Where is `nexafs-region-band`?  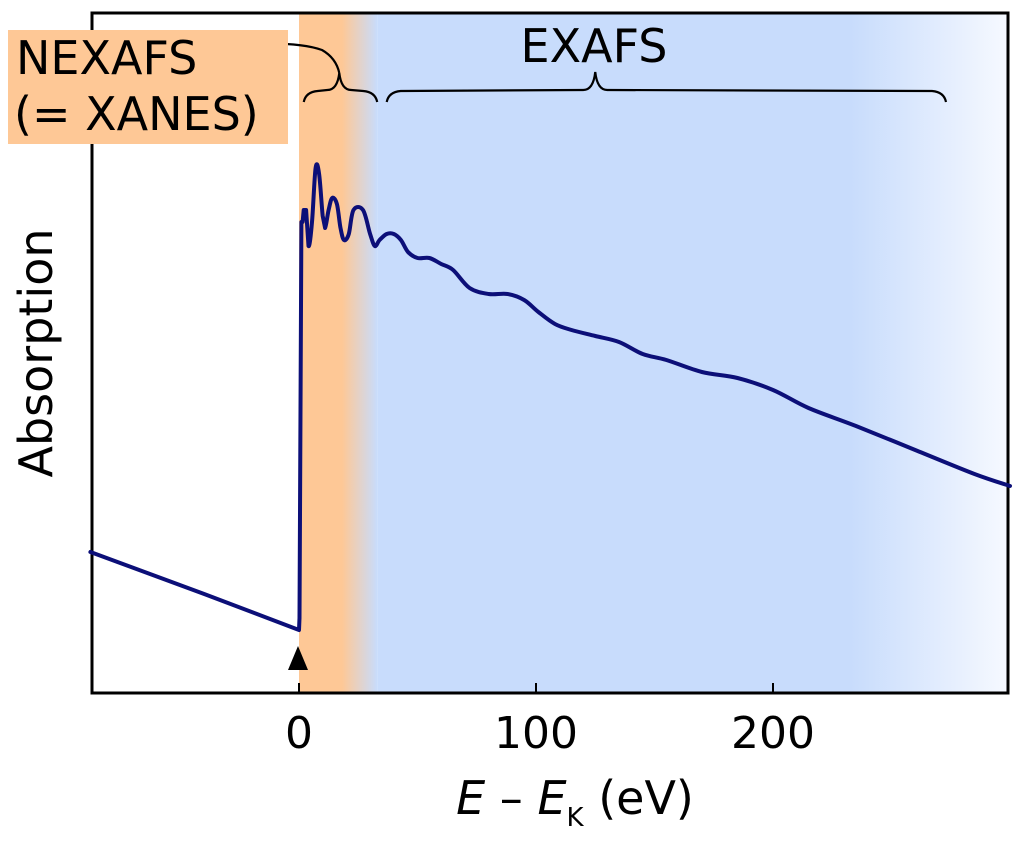
nexafs-region-band is located at coordinates (338, 353).